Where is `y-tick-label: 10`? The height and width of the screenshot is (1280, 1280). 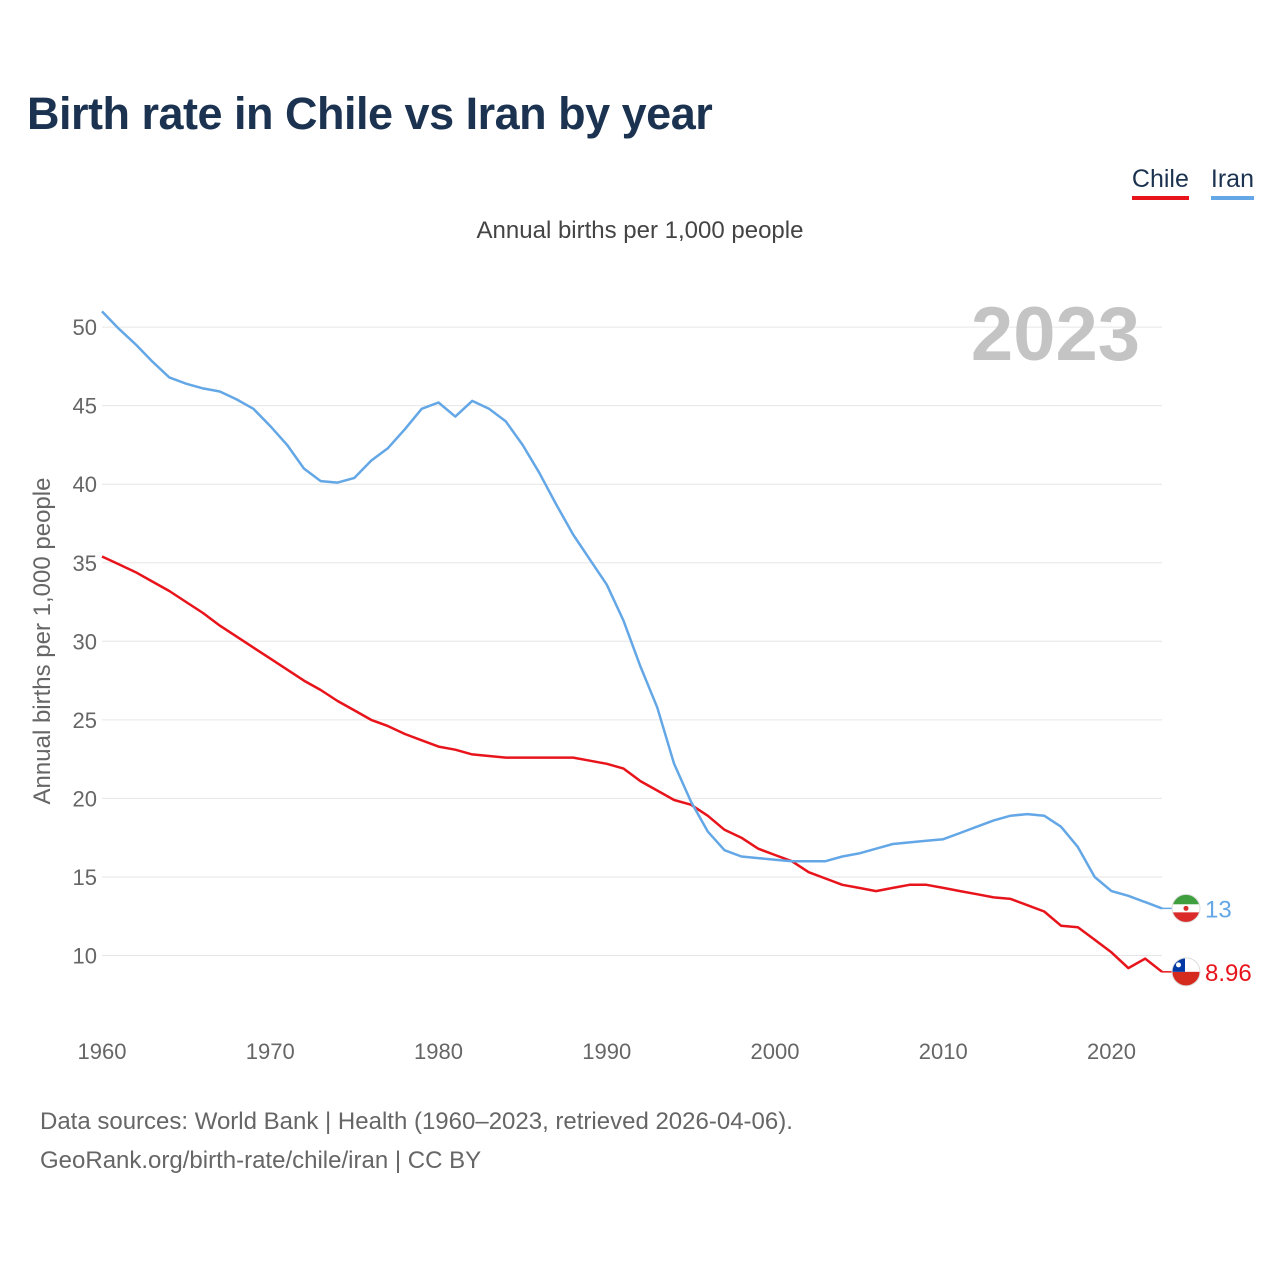 y-tick-label: 10 is located at coordinates (85, 956).